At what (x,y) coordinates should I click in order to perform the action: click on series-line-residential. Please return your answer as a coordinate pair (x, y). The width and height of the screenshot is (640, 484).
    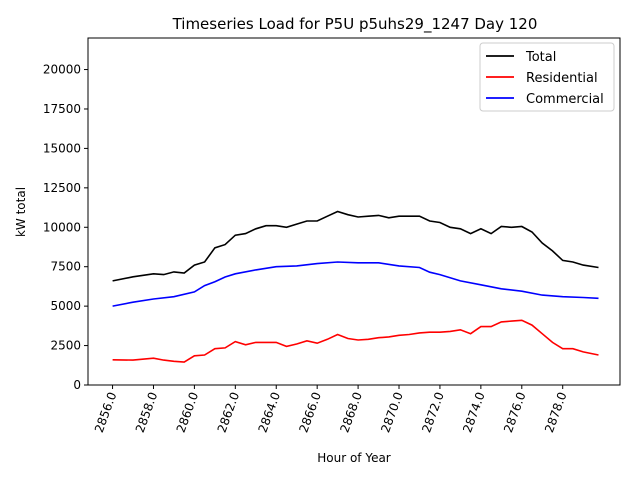
    Looking at the image, I should click on (355, 341).